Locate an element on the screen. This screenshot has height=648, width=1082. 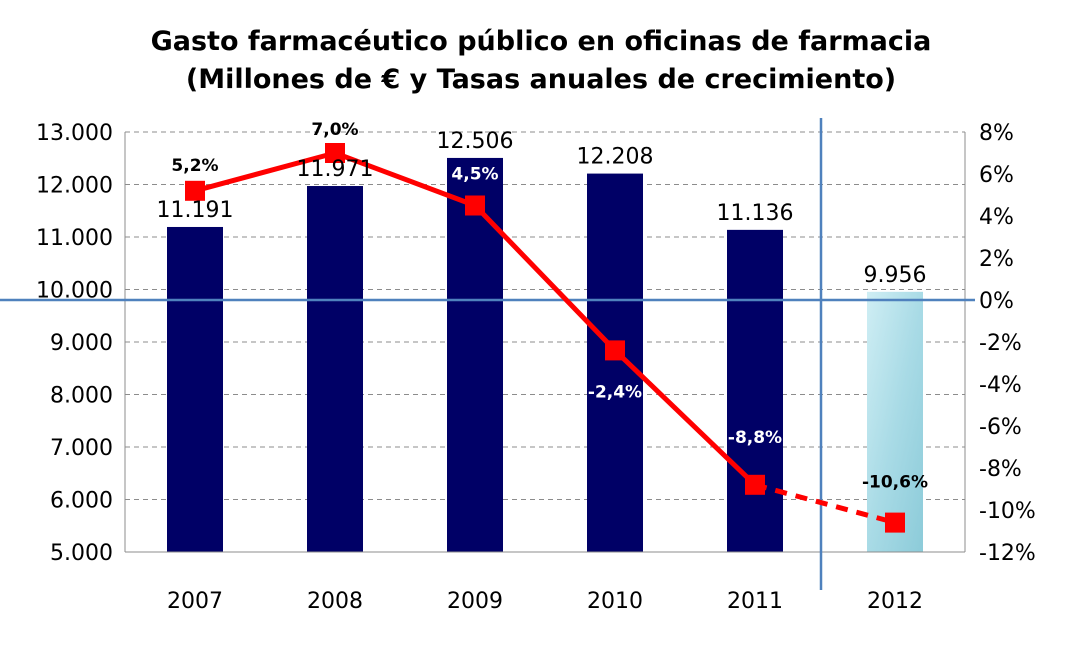
x-tick-label: 2009 is located at coordinates (475, 601).